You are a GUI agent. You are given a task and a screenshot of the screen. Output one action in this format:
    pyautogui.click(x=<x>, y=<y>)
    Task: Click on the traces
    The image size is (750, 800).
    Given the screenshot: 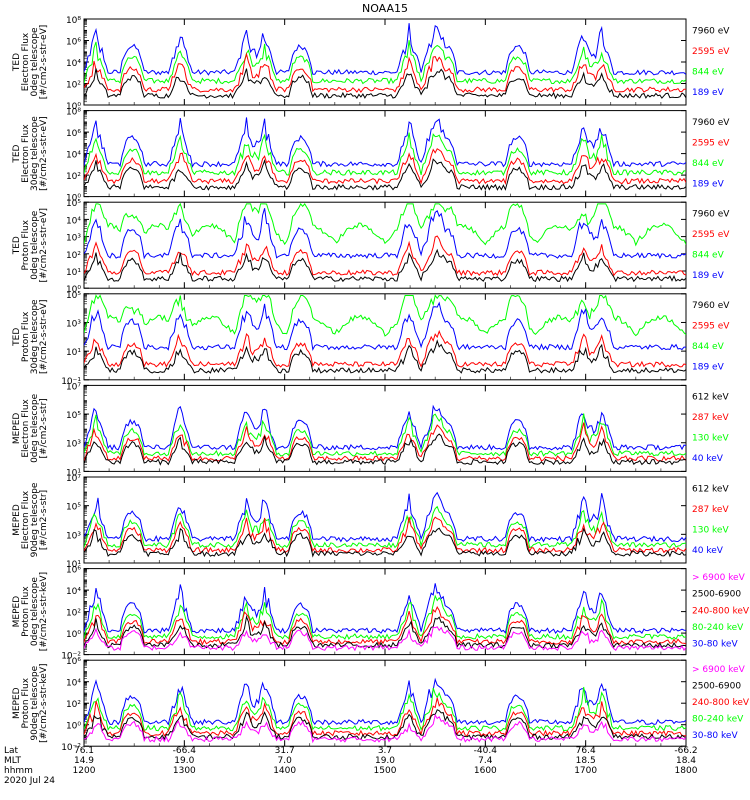 What is the action you would take?
    pyautogui.click(x=385, y=435)
    